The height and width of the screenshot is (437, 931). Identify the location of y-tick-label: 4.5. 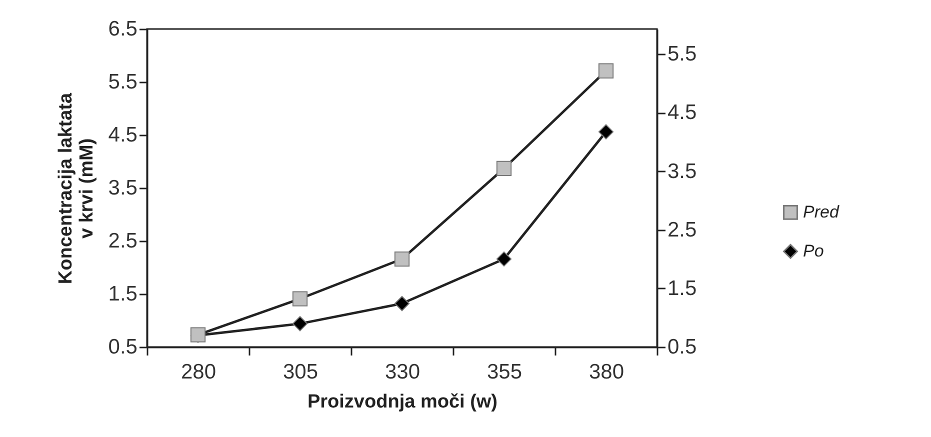
(123, 135).